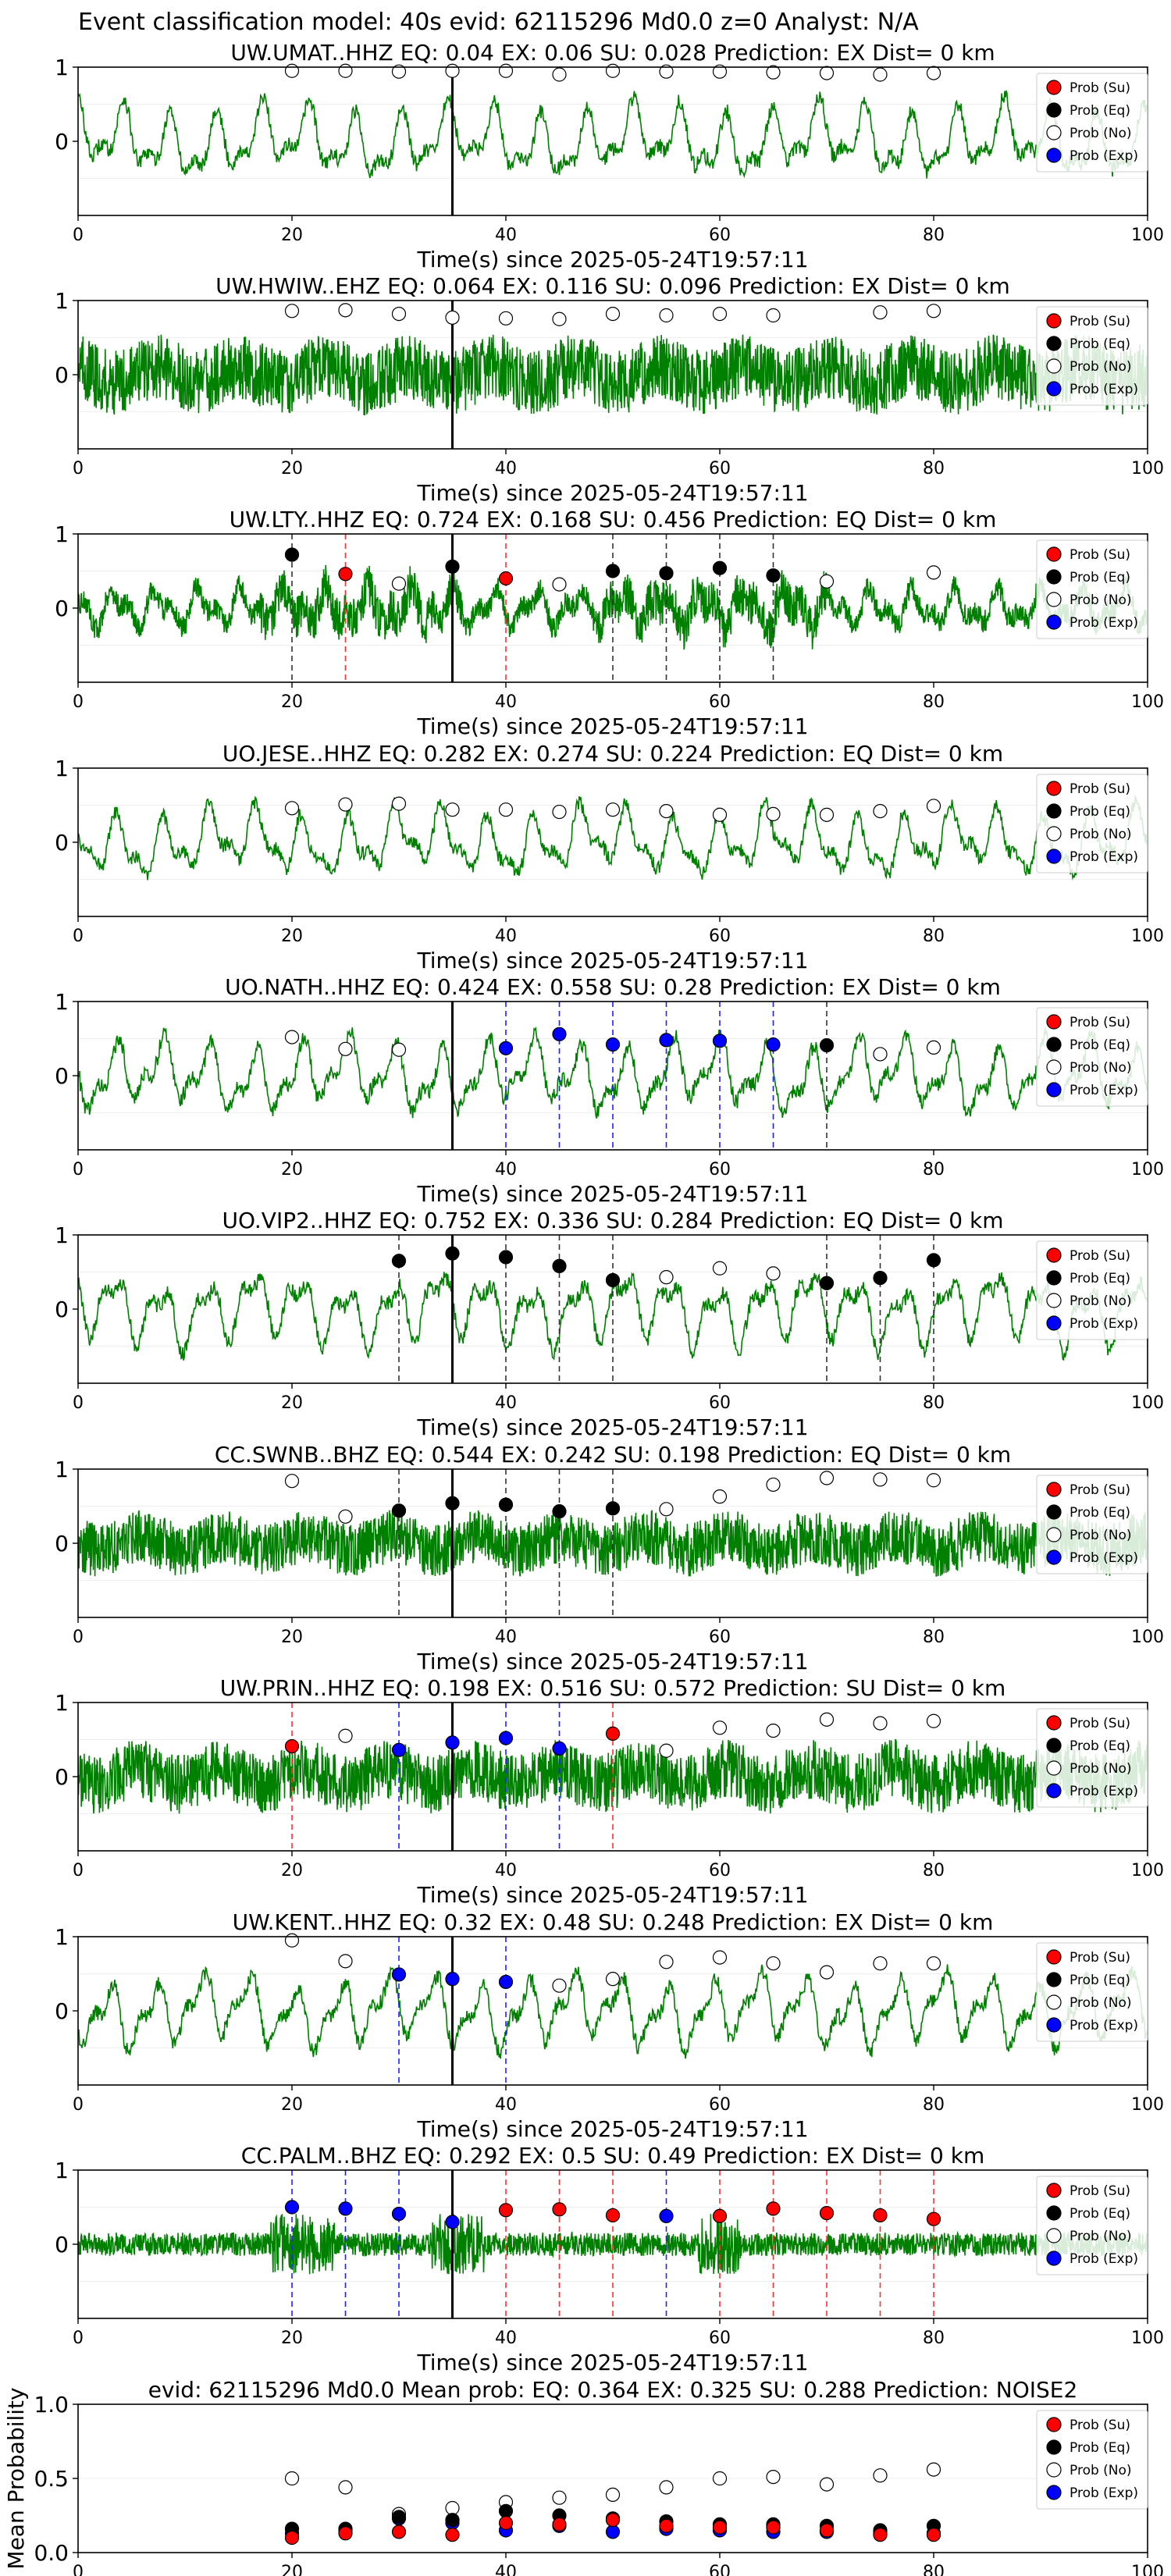  I want to click on y-tick-label: 1.0, so click(51, 2405).